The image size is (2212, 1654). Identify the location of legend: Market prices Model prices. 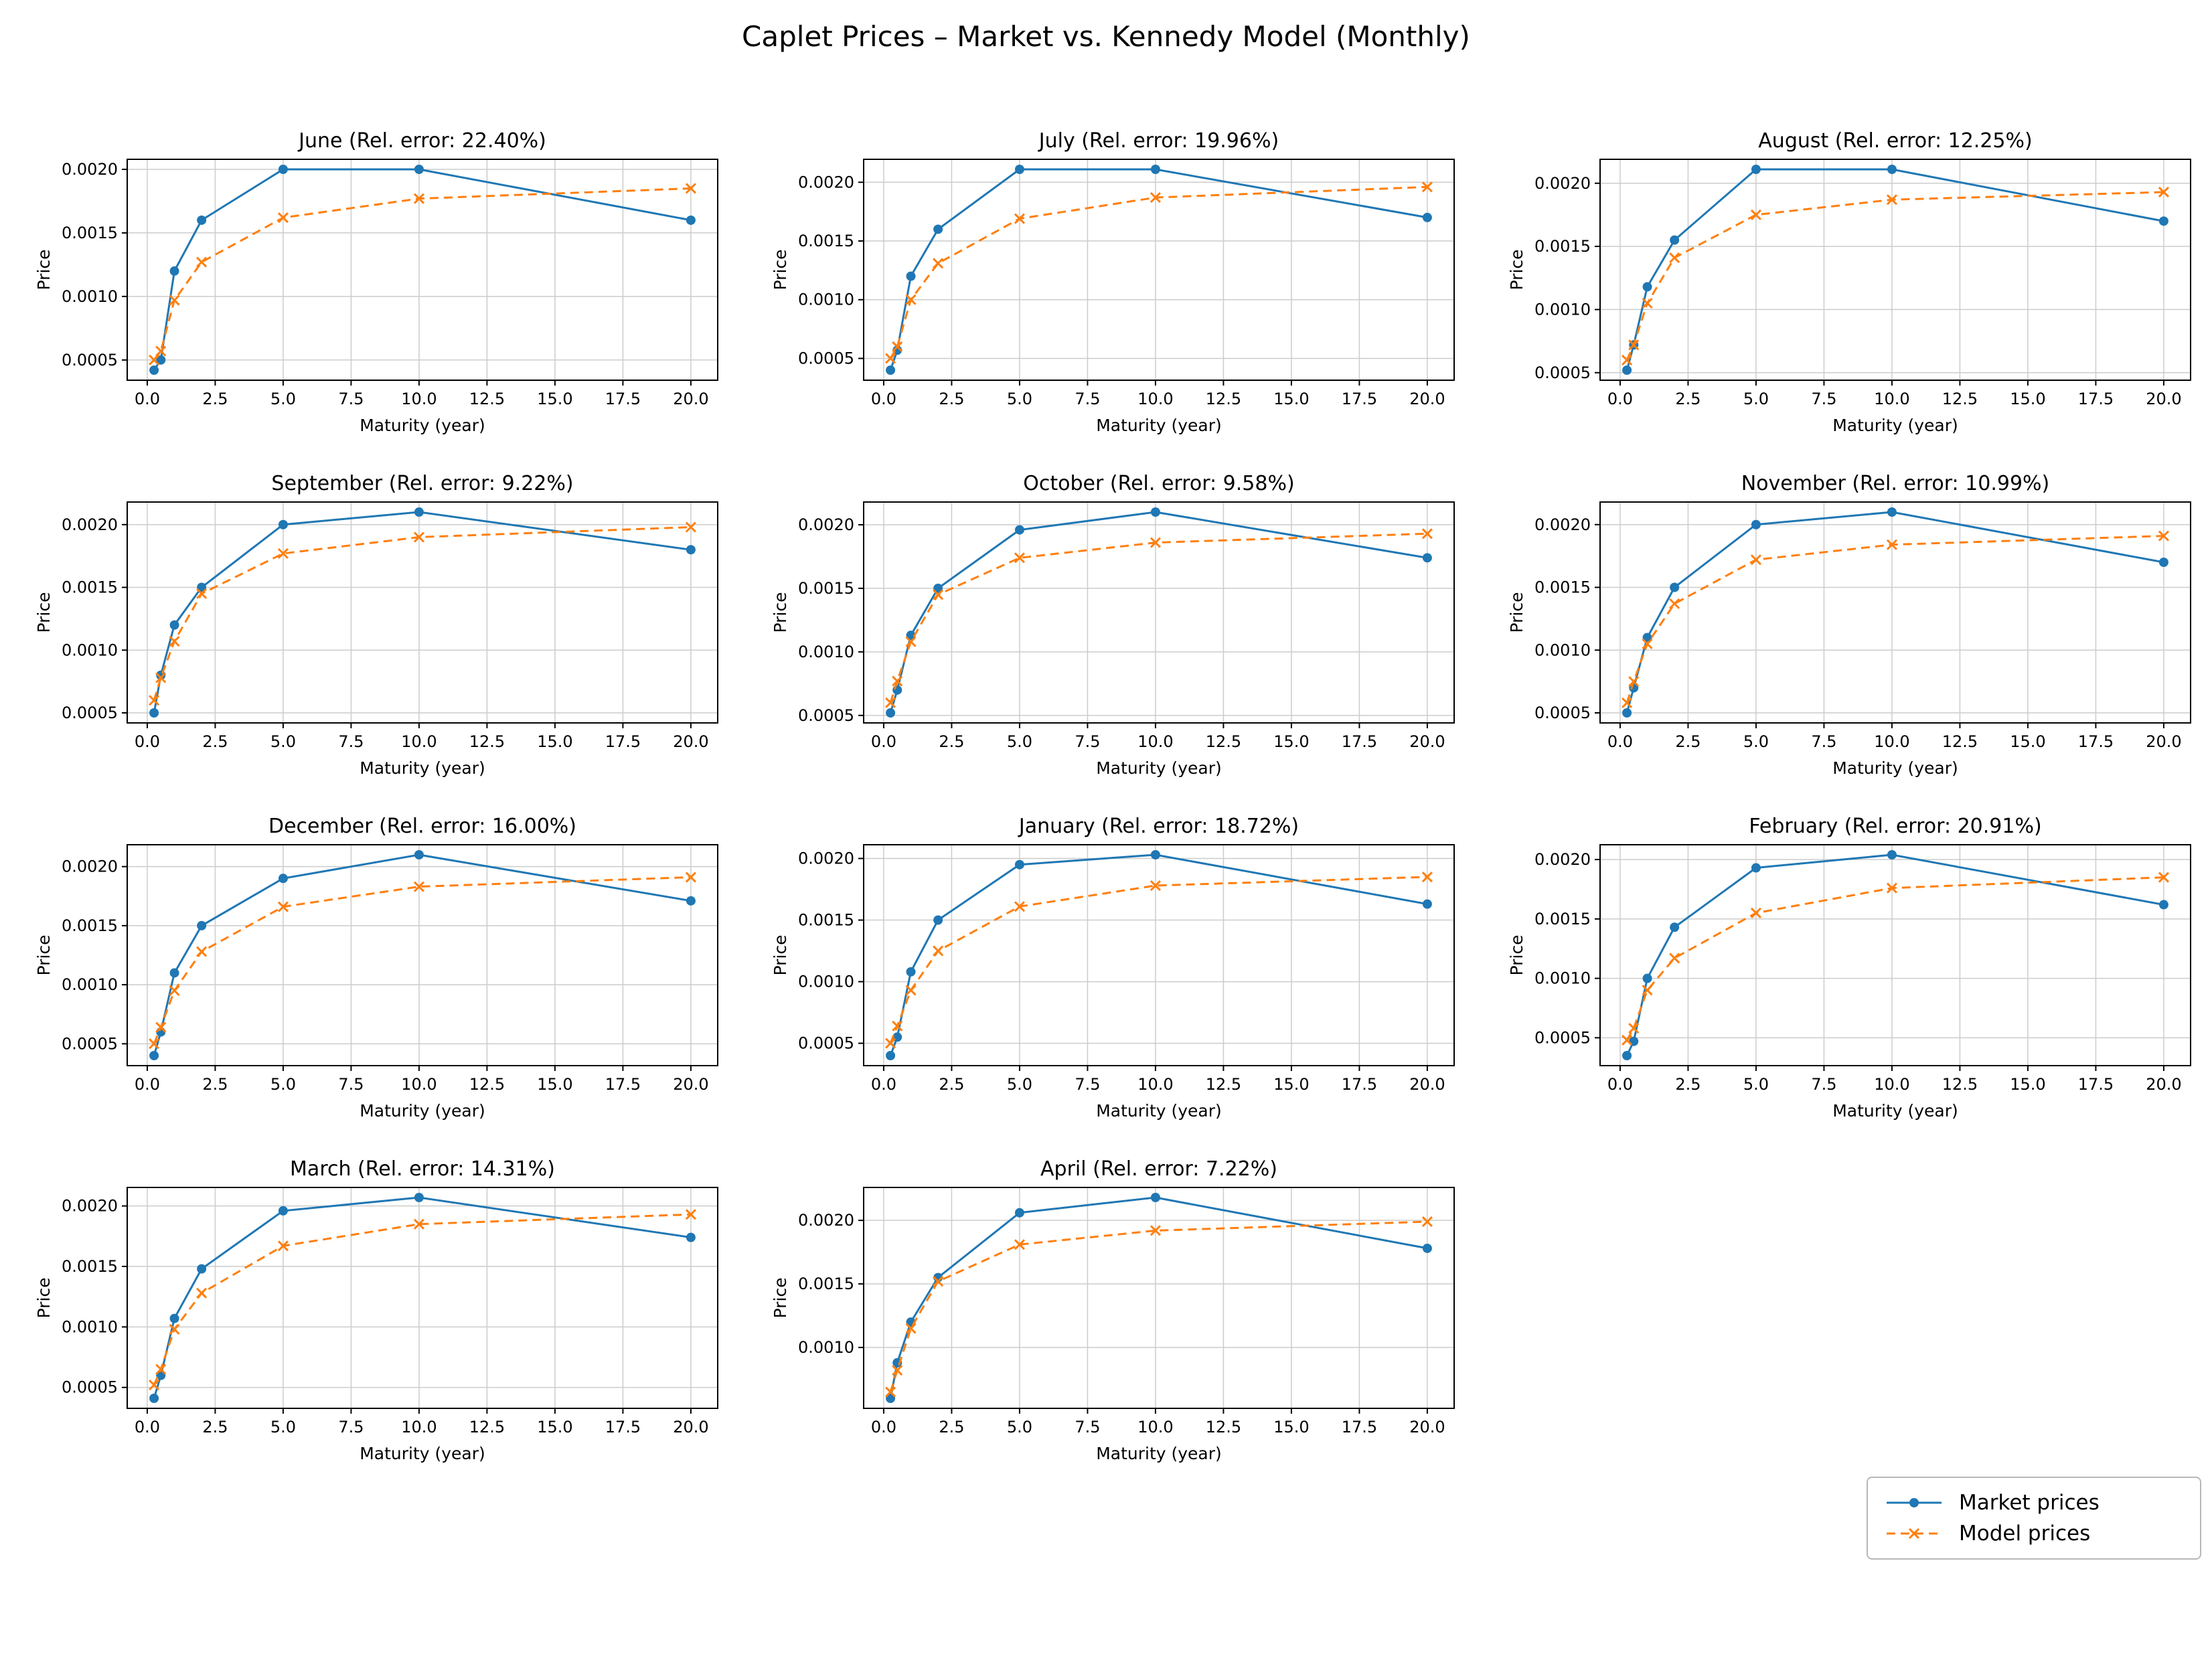
(2034, 1518).